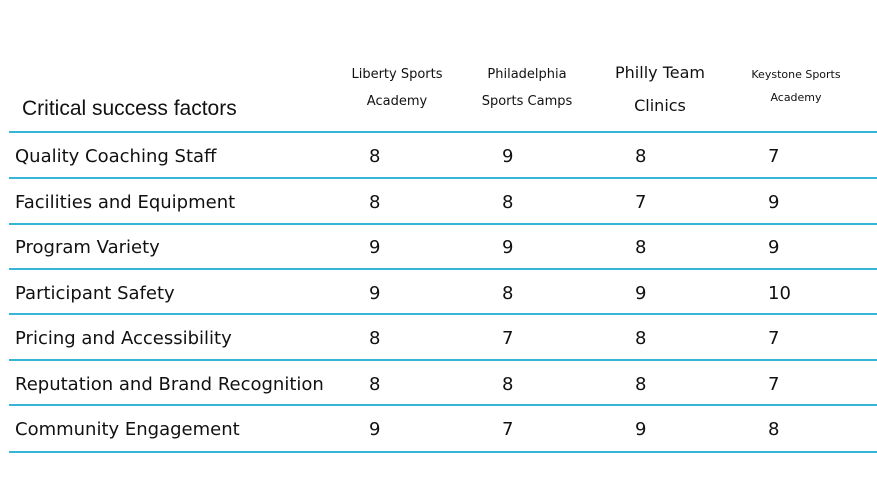 The height and width of the screenshot is (479, 877). I want to click on column-header-line: Sports Camps, so click(527, 101).